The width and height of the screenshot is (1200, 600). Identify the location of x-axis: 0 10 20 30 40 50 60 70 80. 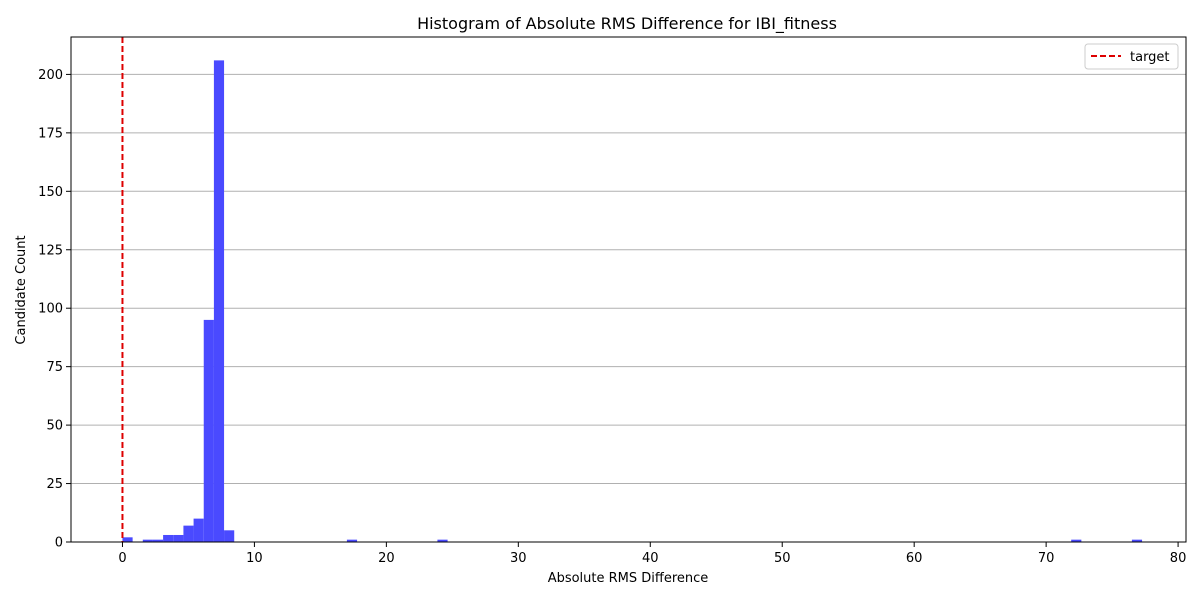
(652, 554).